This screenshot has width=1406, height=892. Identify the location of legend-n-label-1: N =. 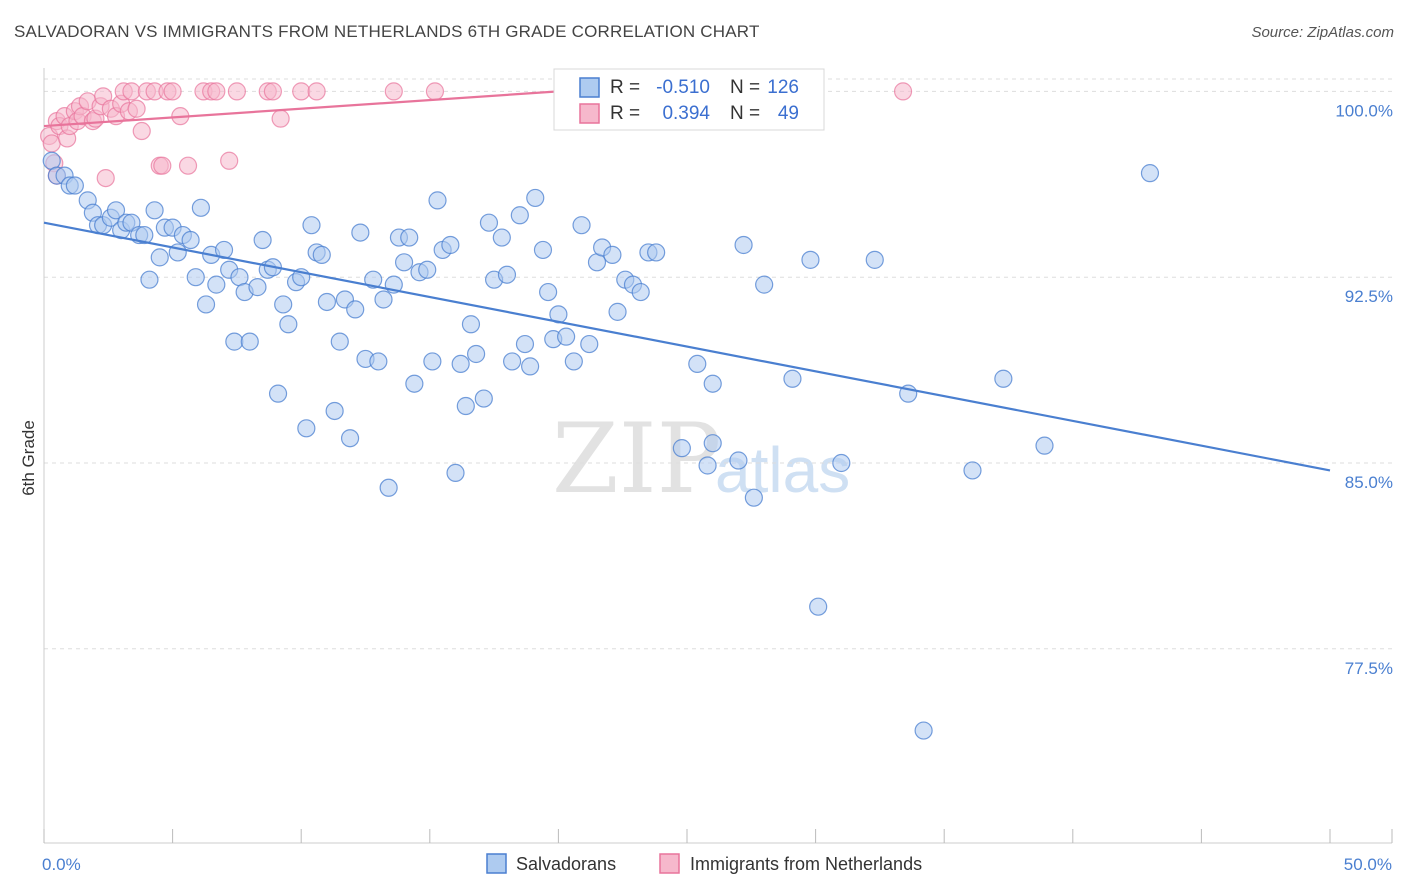
(745, 87).